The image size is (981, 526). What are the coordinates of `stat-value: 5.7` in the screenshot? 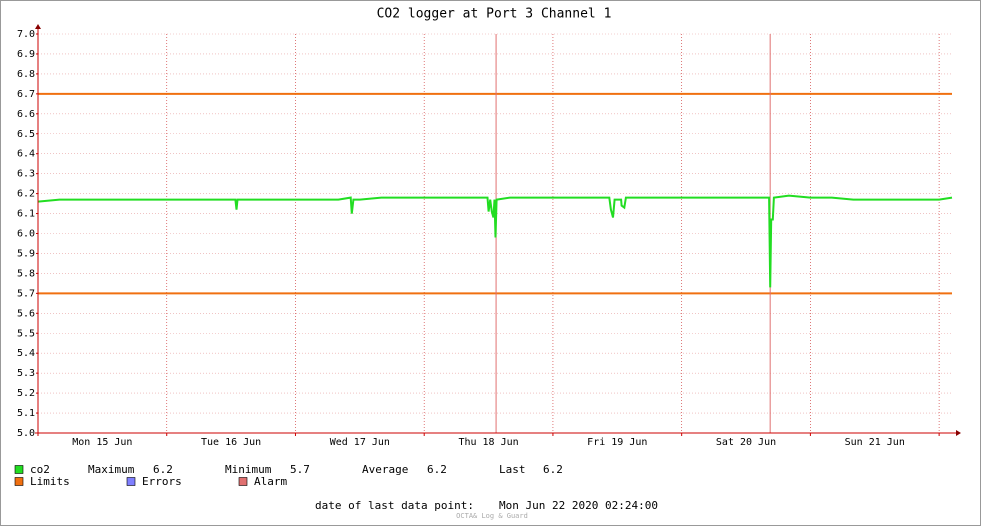 It's located at (300, 469).